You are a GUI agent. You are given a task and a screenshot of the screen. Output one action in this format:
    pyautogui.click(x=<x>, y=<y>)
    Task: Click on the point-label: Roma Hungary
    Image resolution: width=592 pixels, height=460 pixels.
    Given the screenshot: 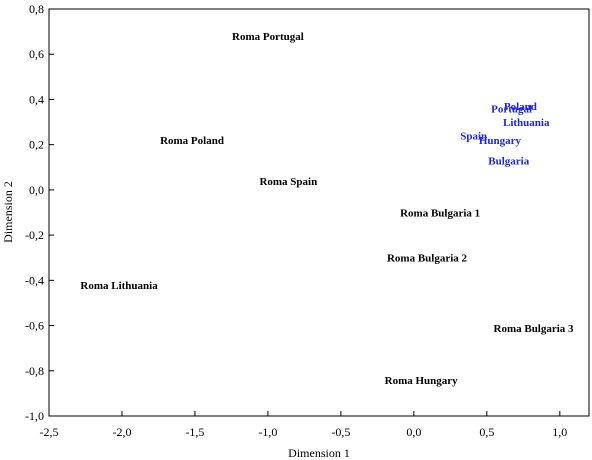 What is the action you would take?
    pyautogui.click(x=422, y=381)
    